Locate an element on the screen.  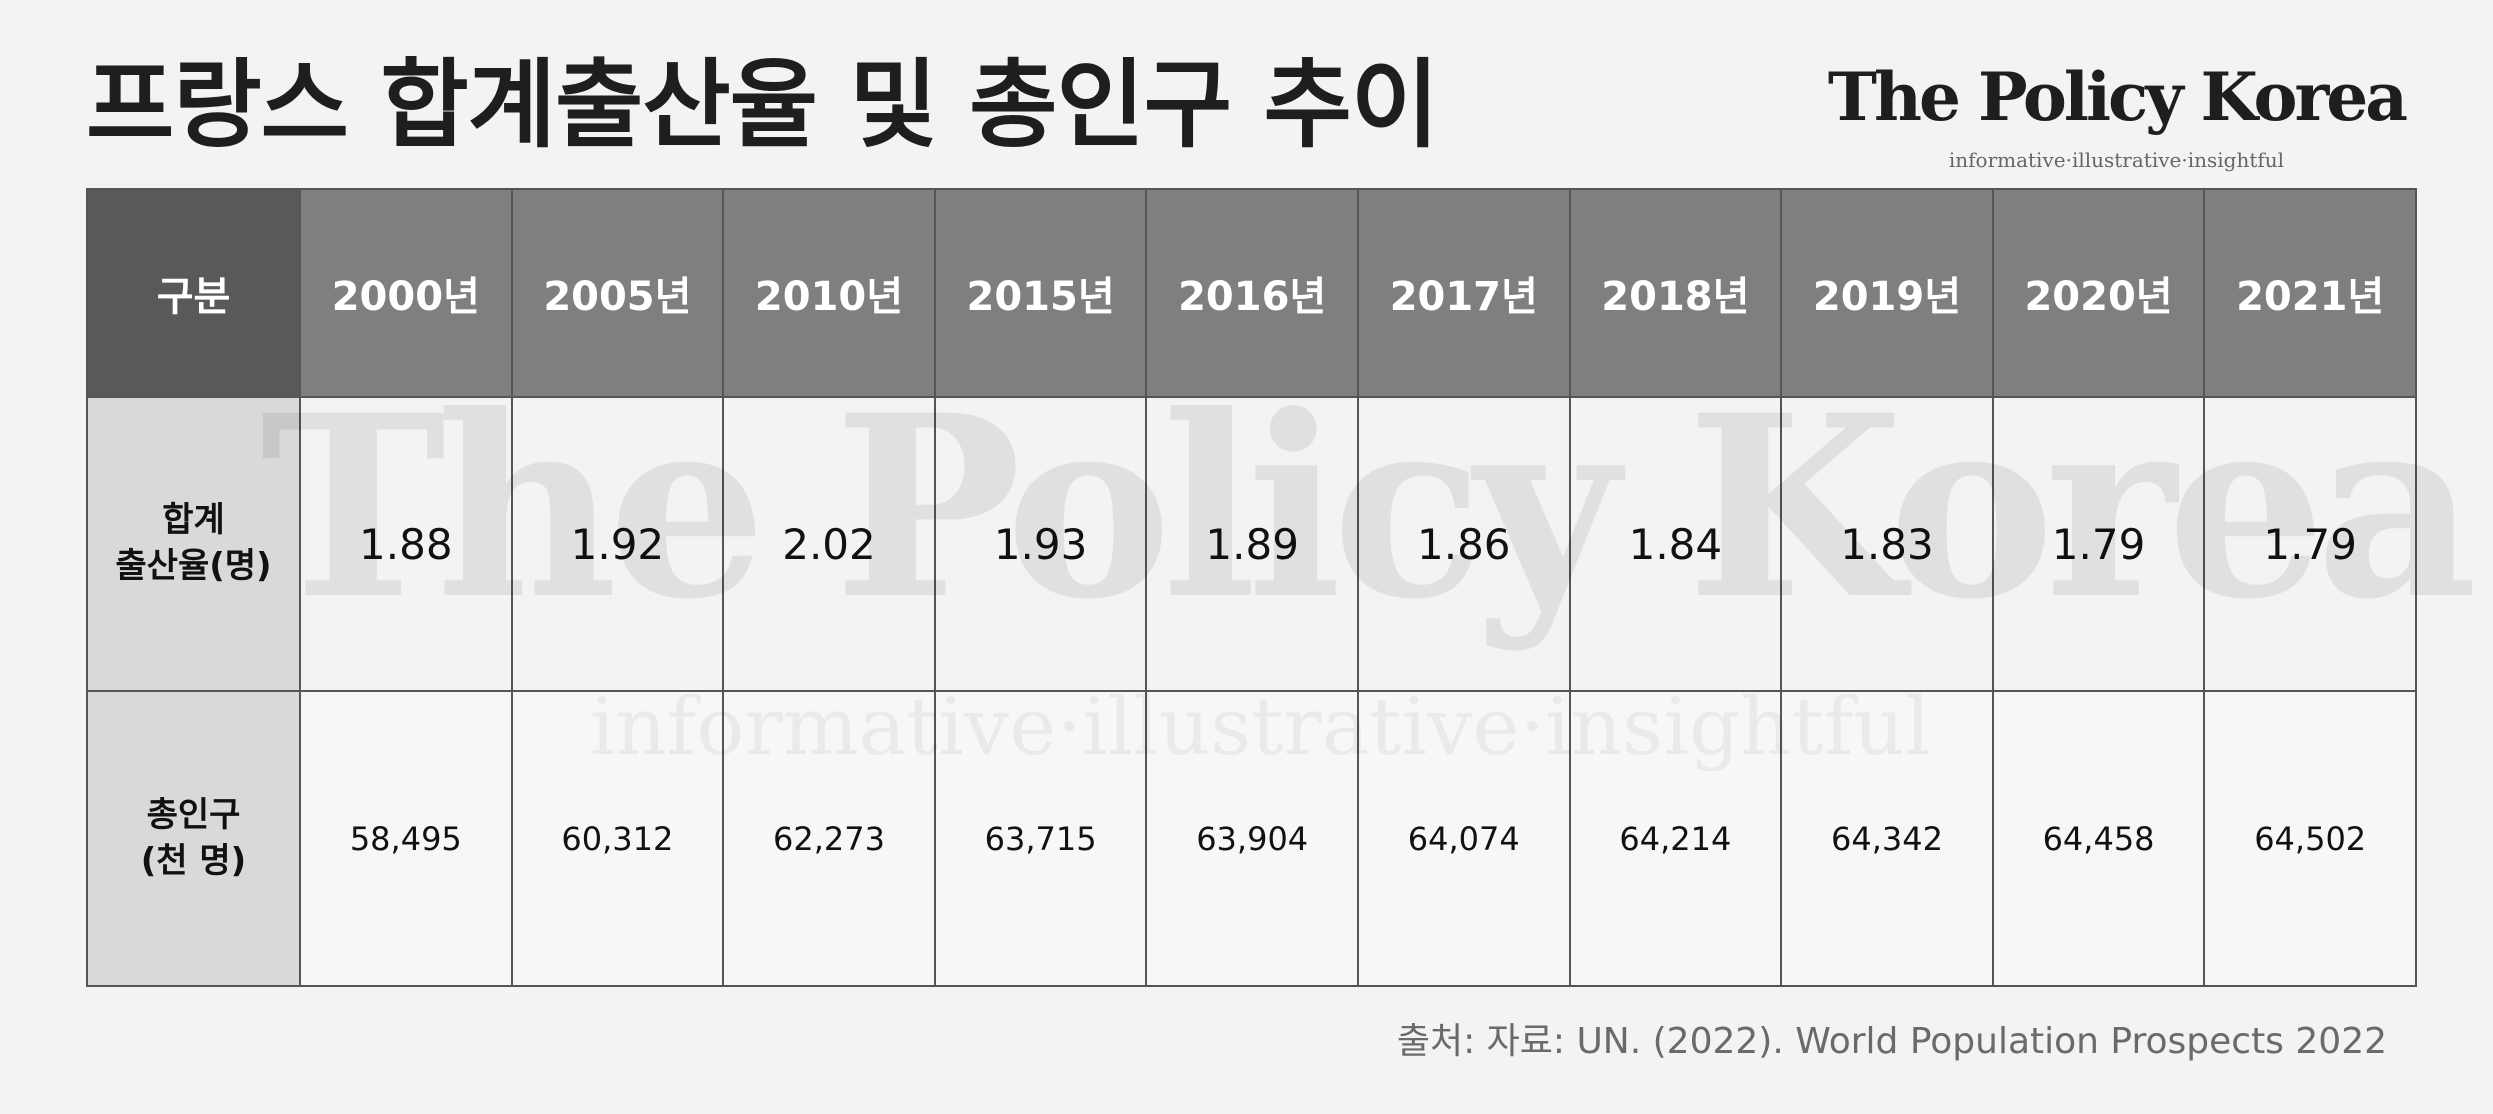
column-header: 2000년 is located at coordinates (406, 293).